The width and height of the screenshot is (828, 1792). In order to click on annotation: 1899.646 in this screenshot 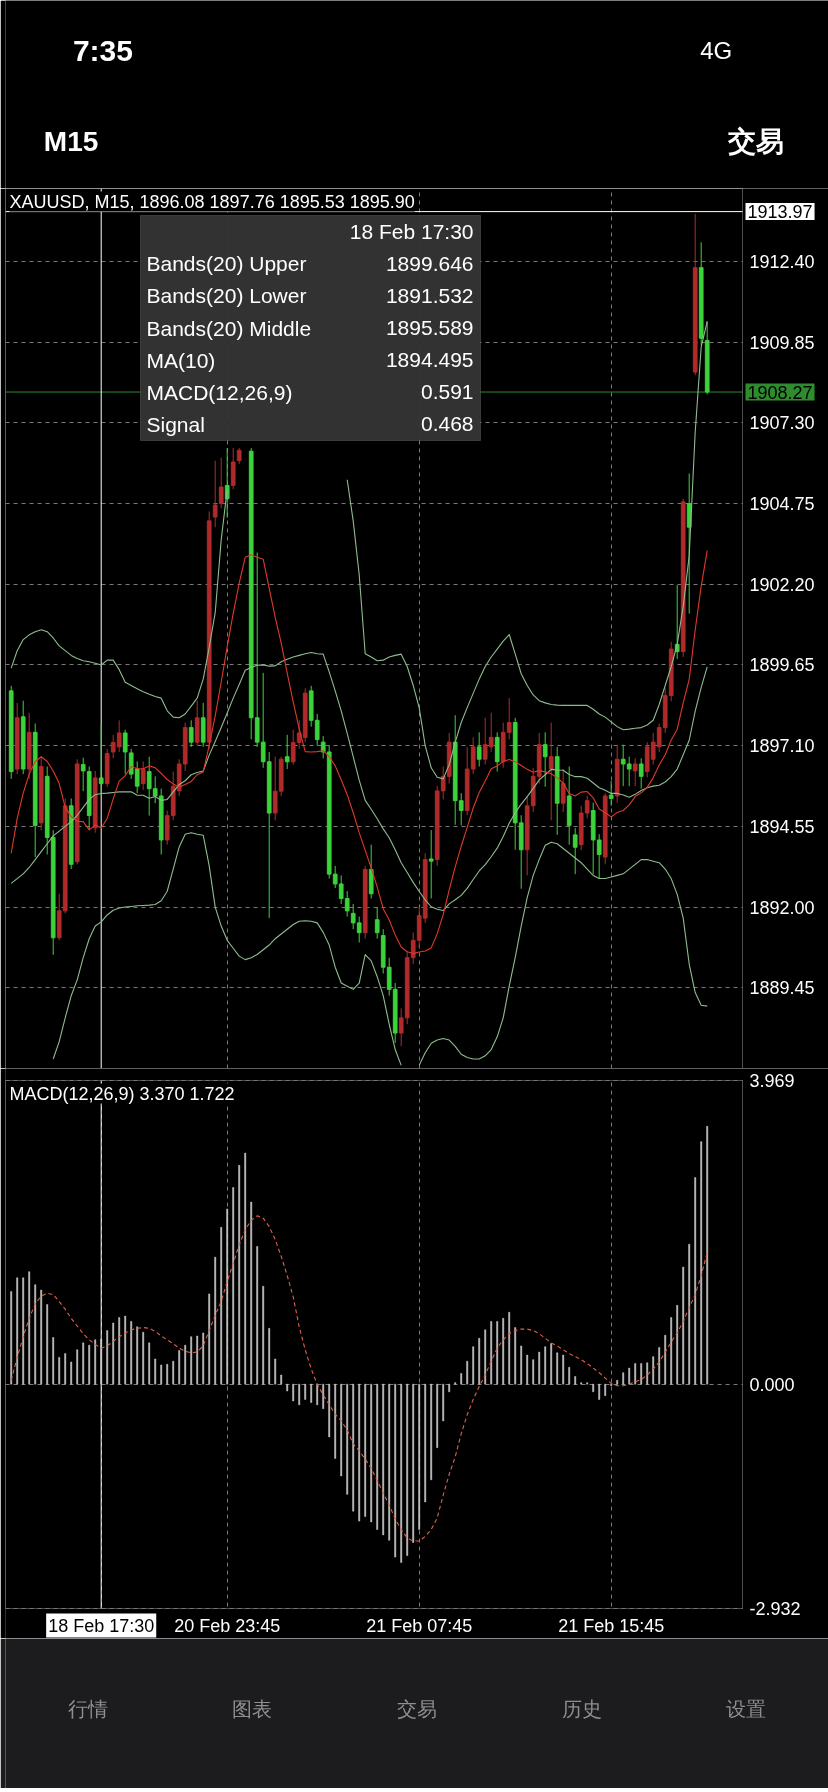, I will do `click(429, 263)`.